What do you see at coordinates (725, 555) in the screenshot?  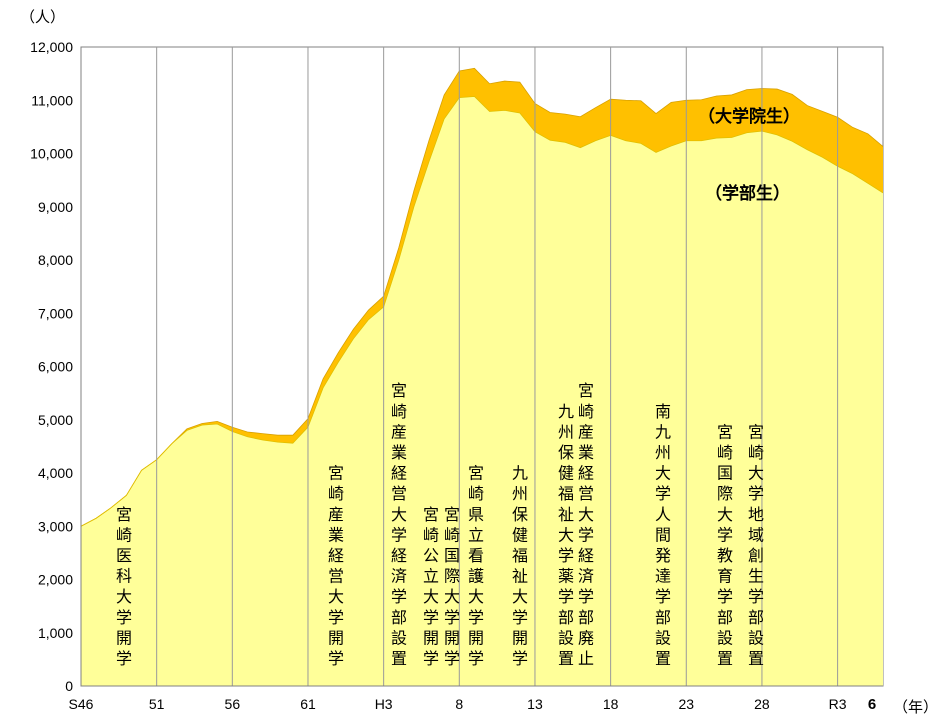 I see `annotation-char: 教` at bounding box center [725, 555].